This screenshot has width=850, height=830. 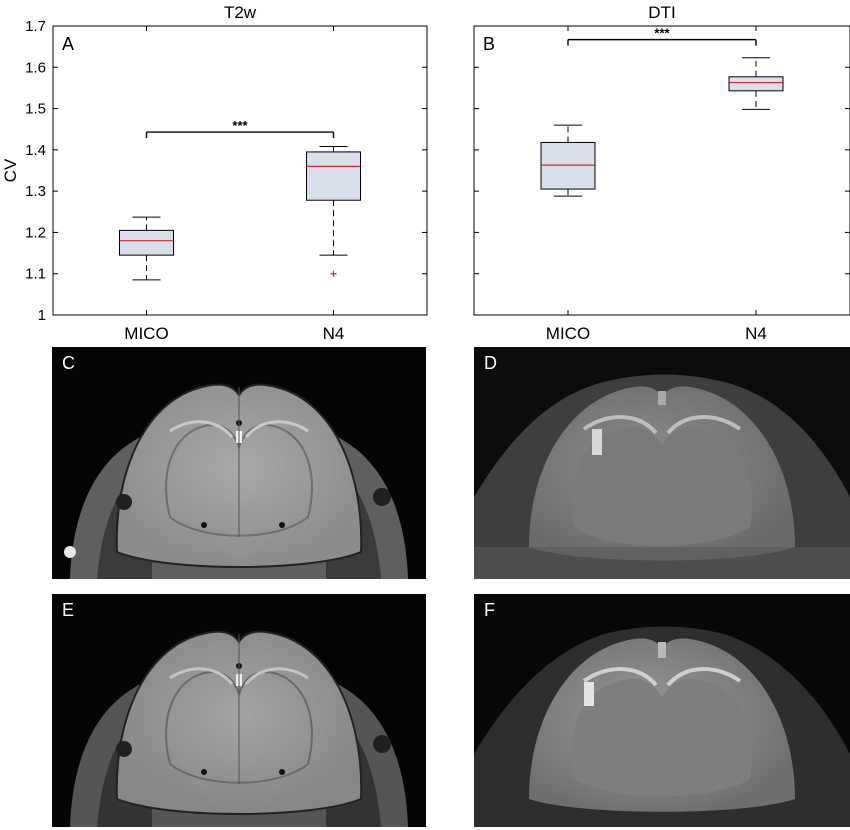 I want to click on image-panel-e: E, so click(x=239, y=710).